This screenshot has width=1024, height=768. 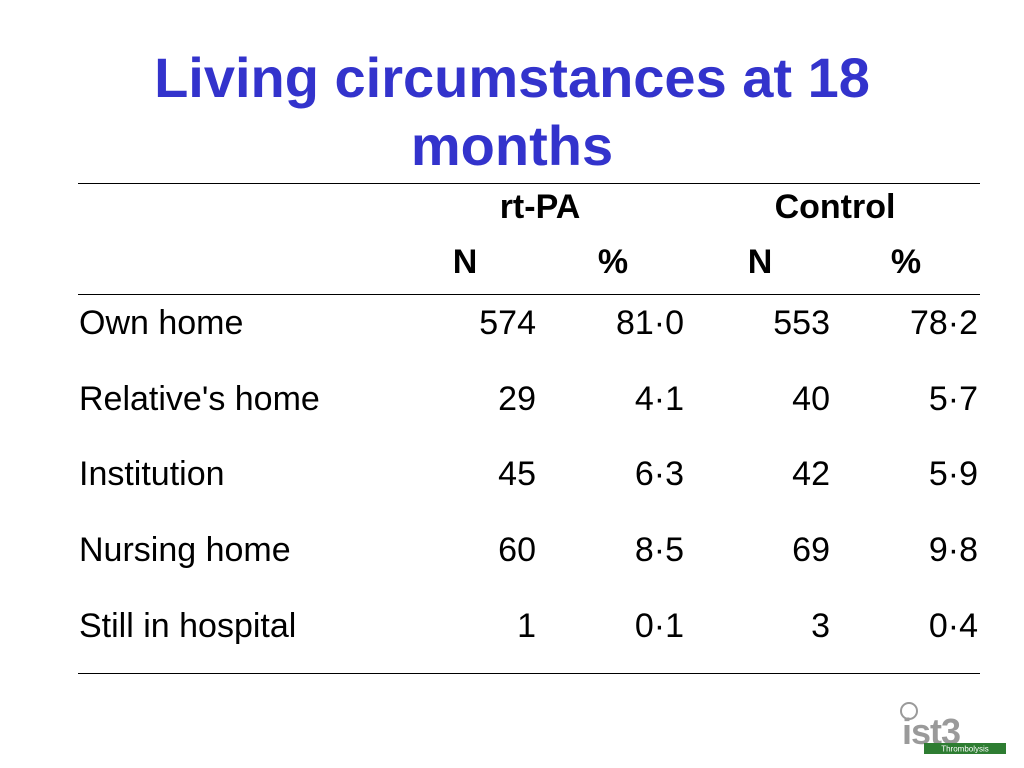 I want to click on cell-control-n: 42, so click(x=811, y=474).